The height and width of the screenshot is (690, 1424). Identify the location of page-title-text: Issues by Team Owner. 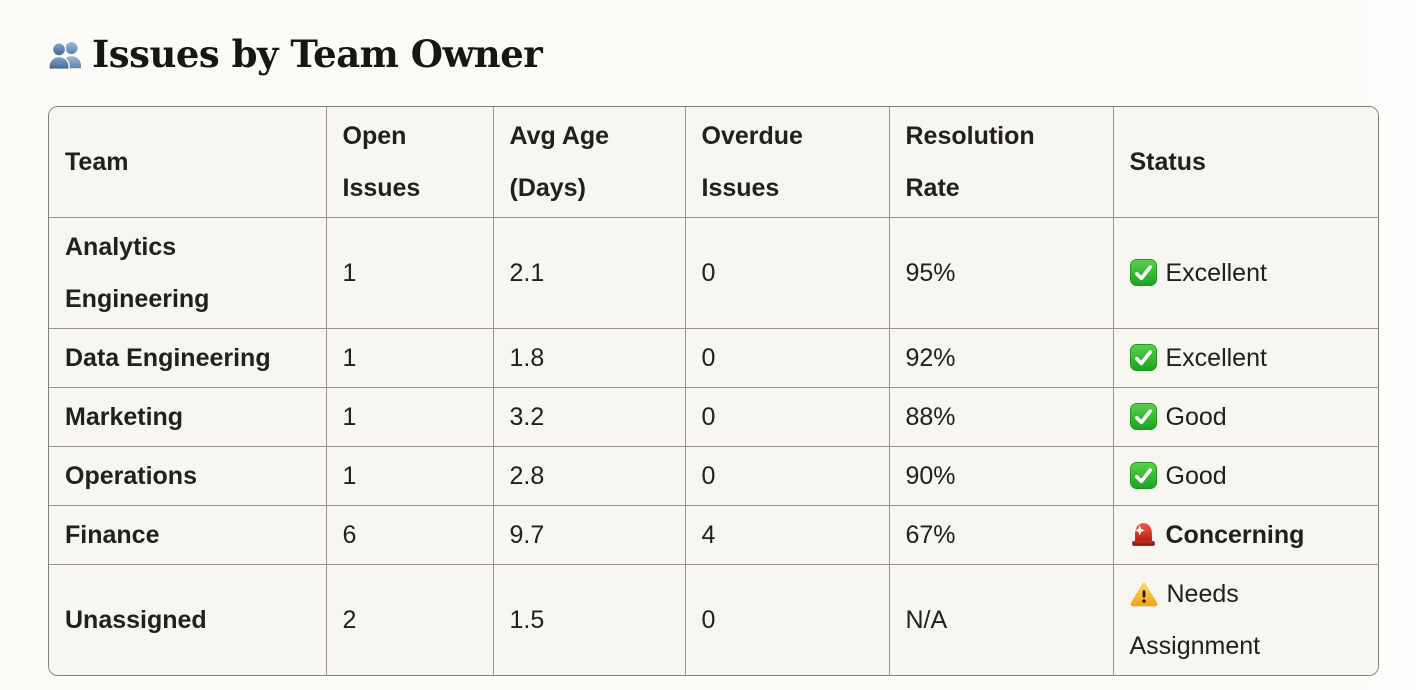
(317, 54).